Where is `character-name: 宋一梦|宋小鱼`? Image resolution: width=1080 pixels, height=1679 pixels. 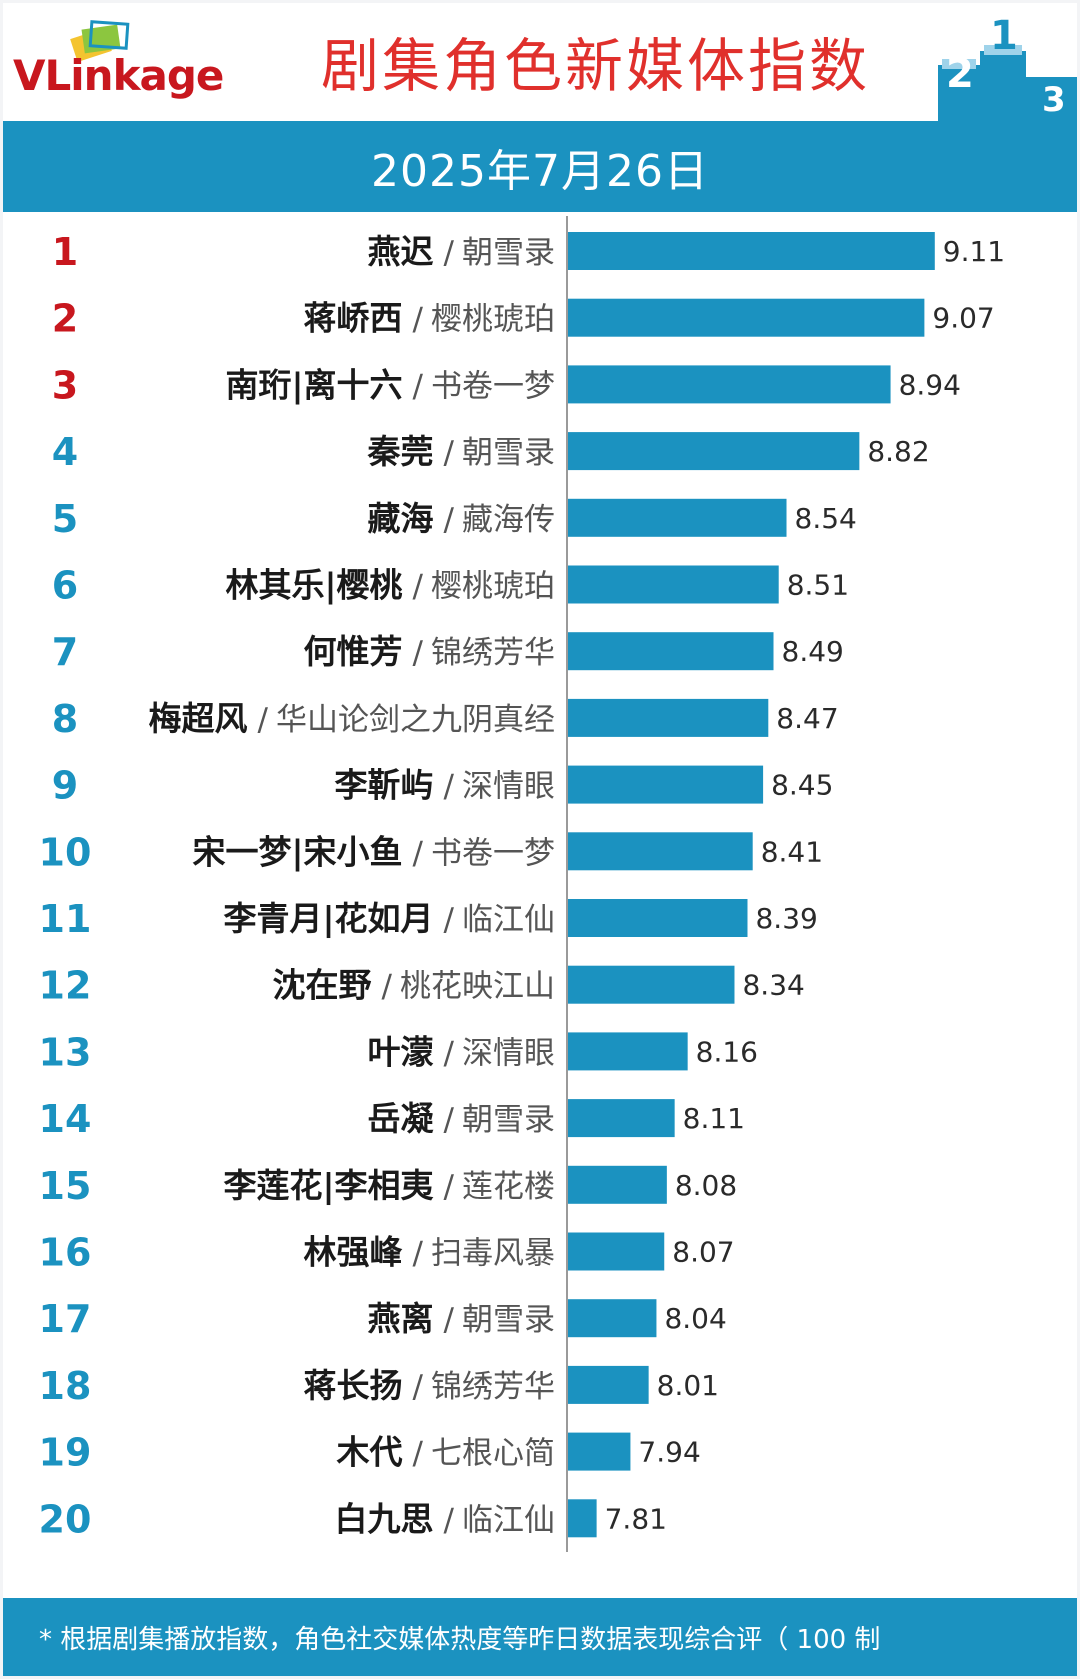 character-name: 宋一梦|宋小鱼 is located at coordinates (297, 851).